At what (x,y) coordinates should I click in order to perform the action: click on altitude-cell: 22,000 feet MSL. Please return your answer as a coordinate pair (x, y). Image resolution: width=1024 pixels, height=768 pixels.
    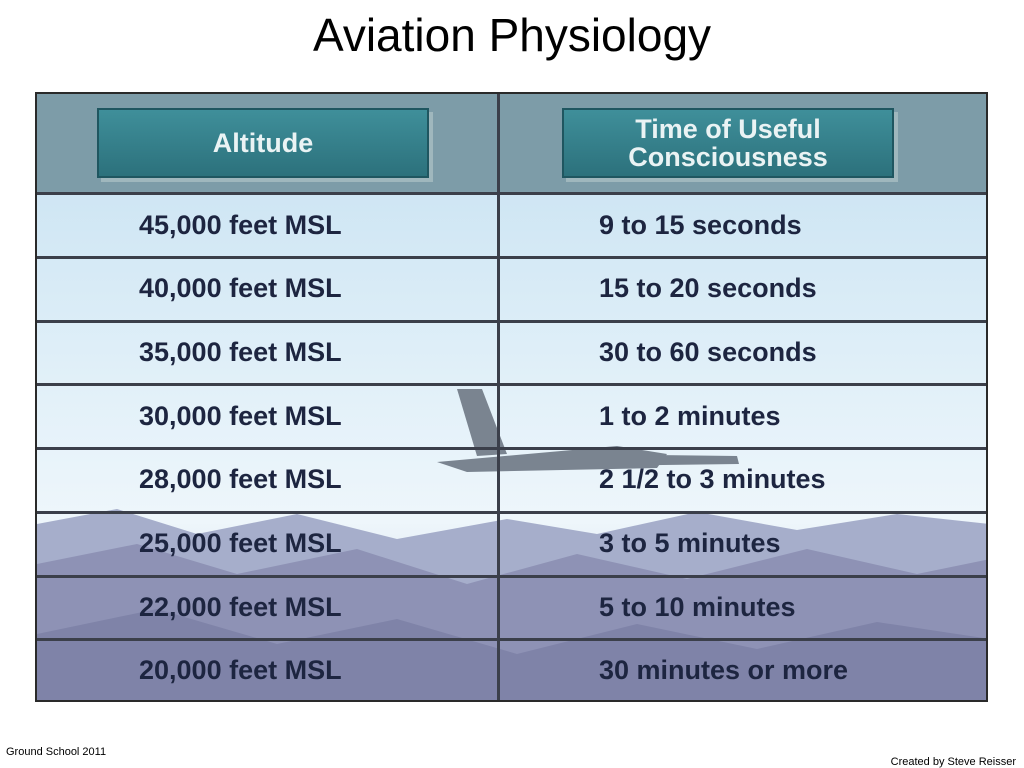
    Looking at the image, I should click on (240, 606).